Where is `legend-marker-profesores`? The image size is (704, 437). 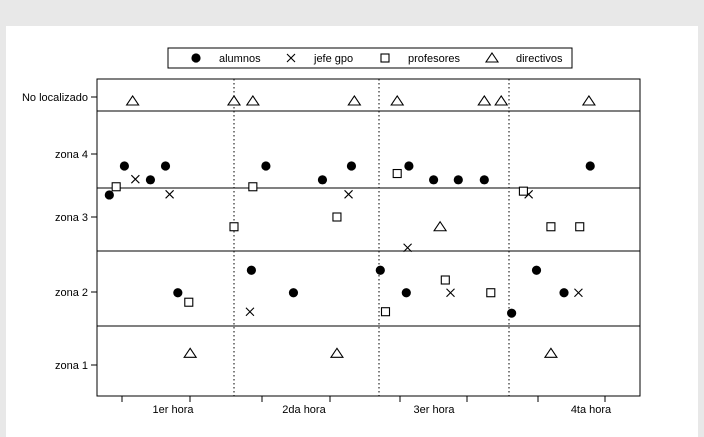 legend-marker-profesores is located at coordinates (385, 58).